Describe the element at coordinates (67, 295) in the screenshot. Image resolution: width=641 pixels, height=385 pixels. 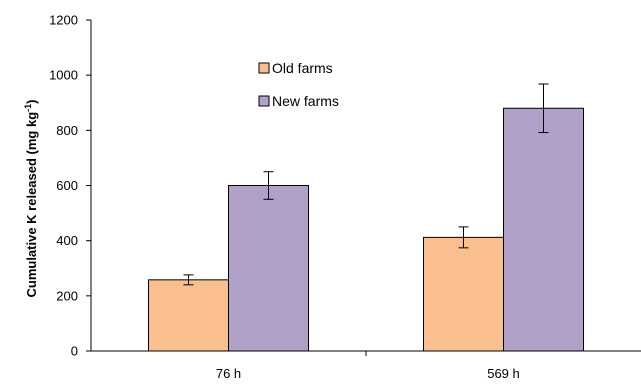
I see `y-tick-label: 200` at that location.